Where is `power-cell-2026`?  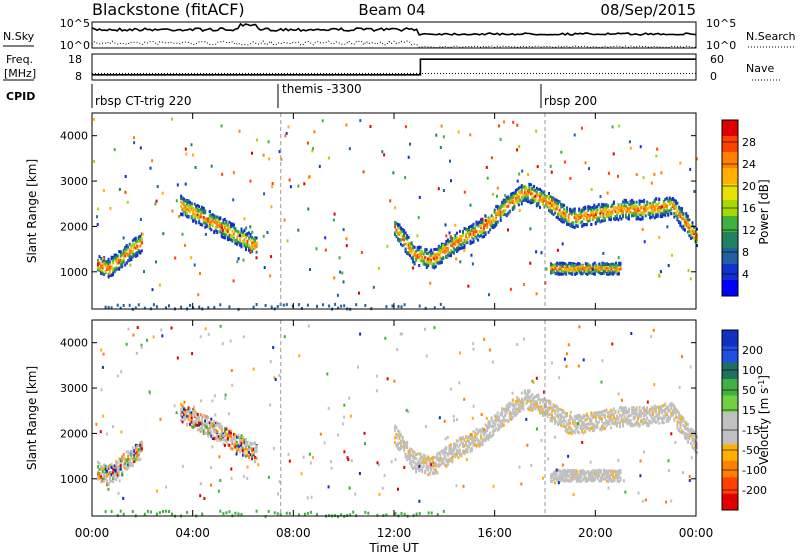
power-cell-2026 is located at coordinates (561, 274).